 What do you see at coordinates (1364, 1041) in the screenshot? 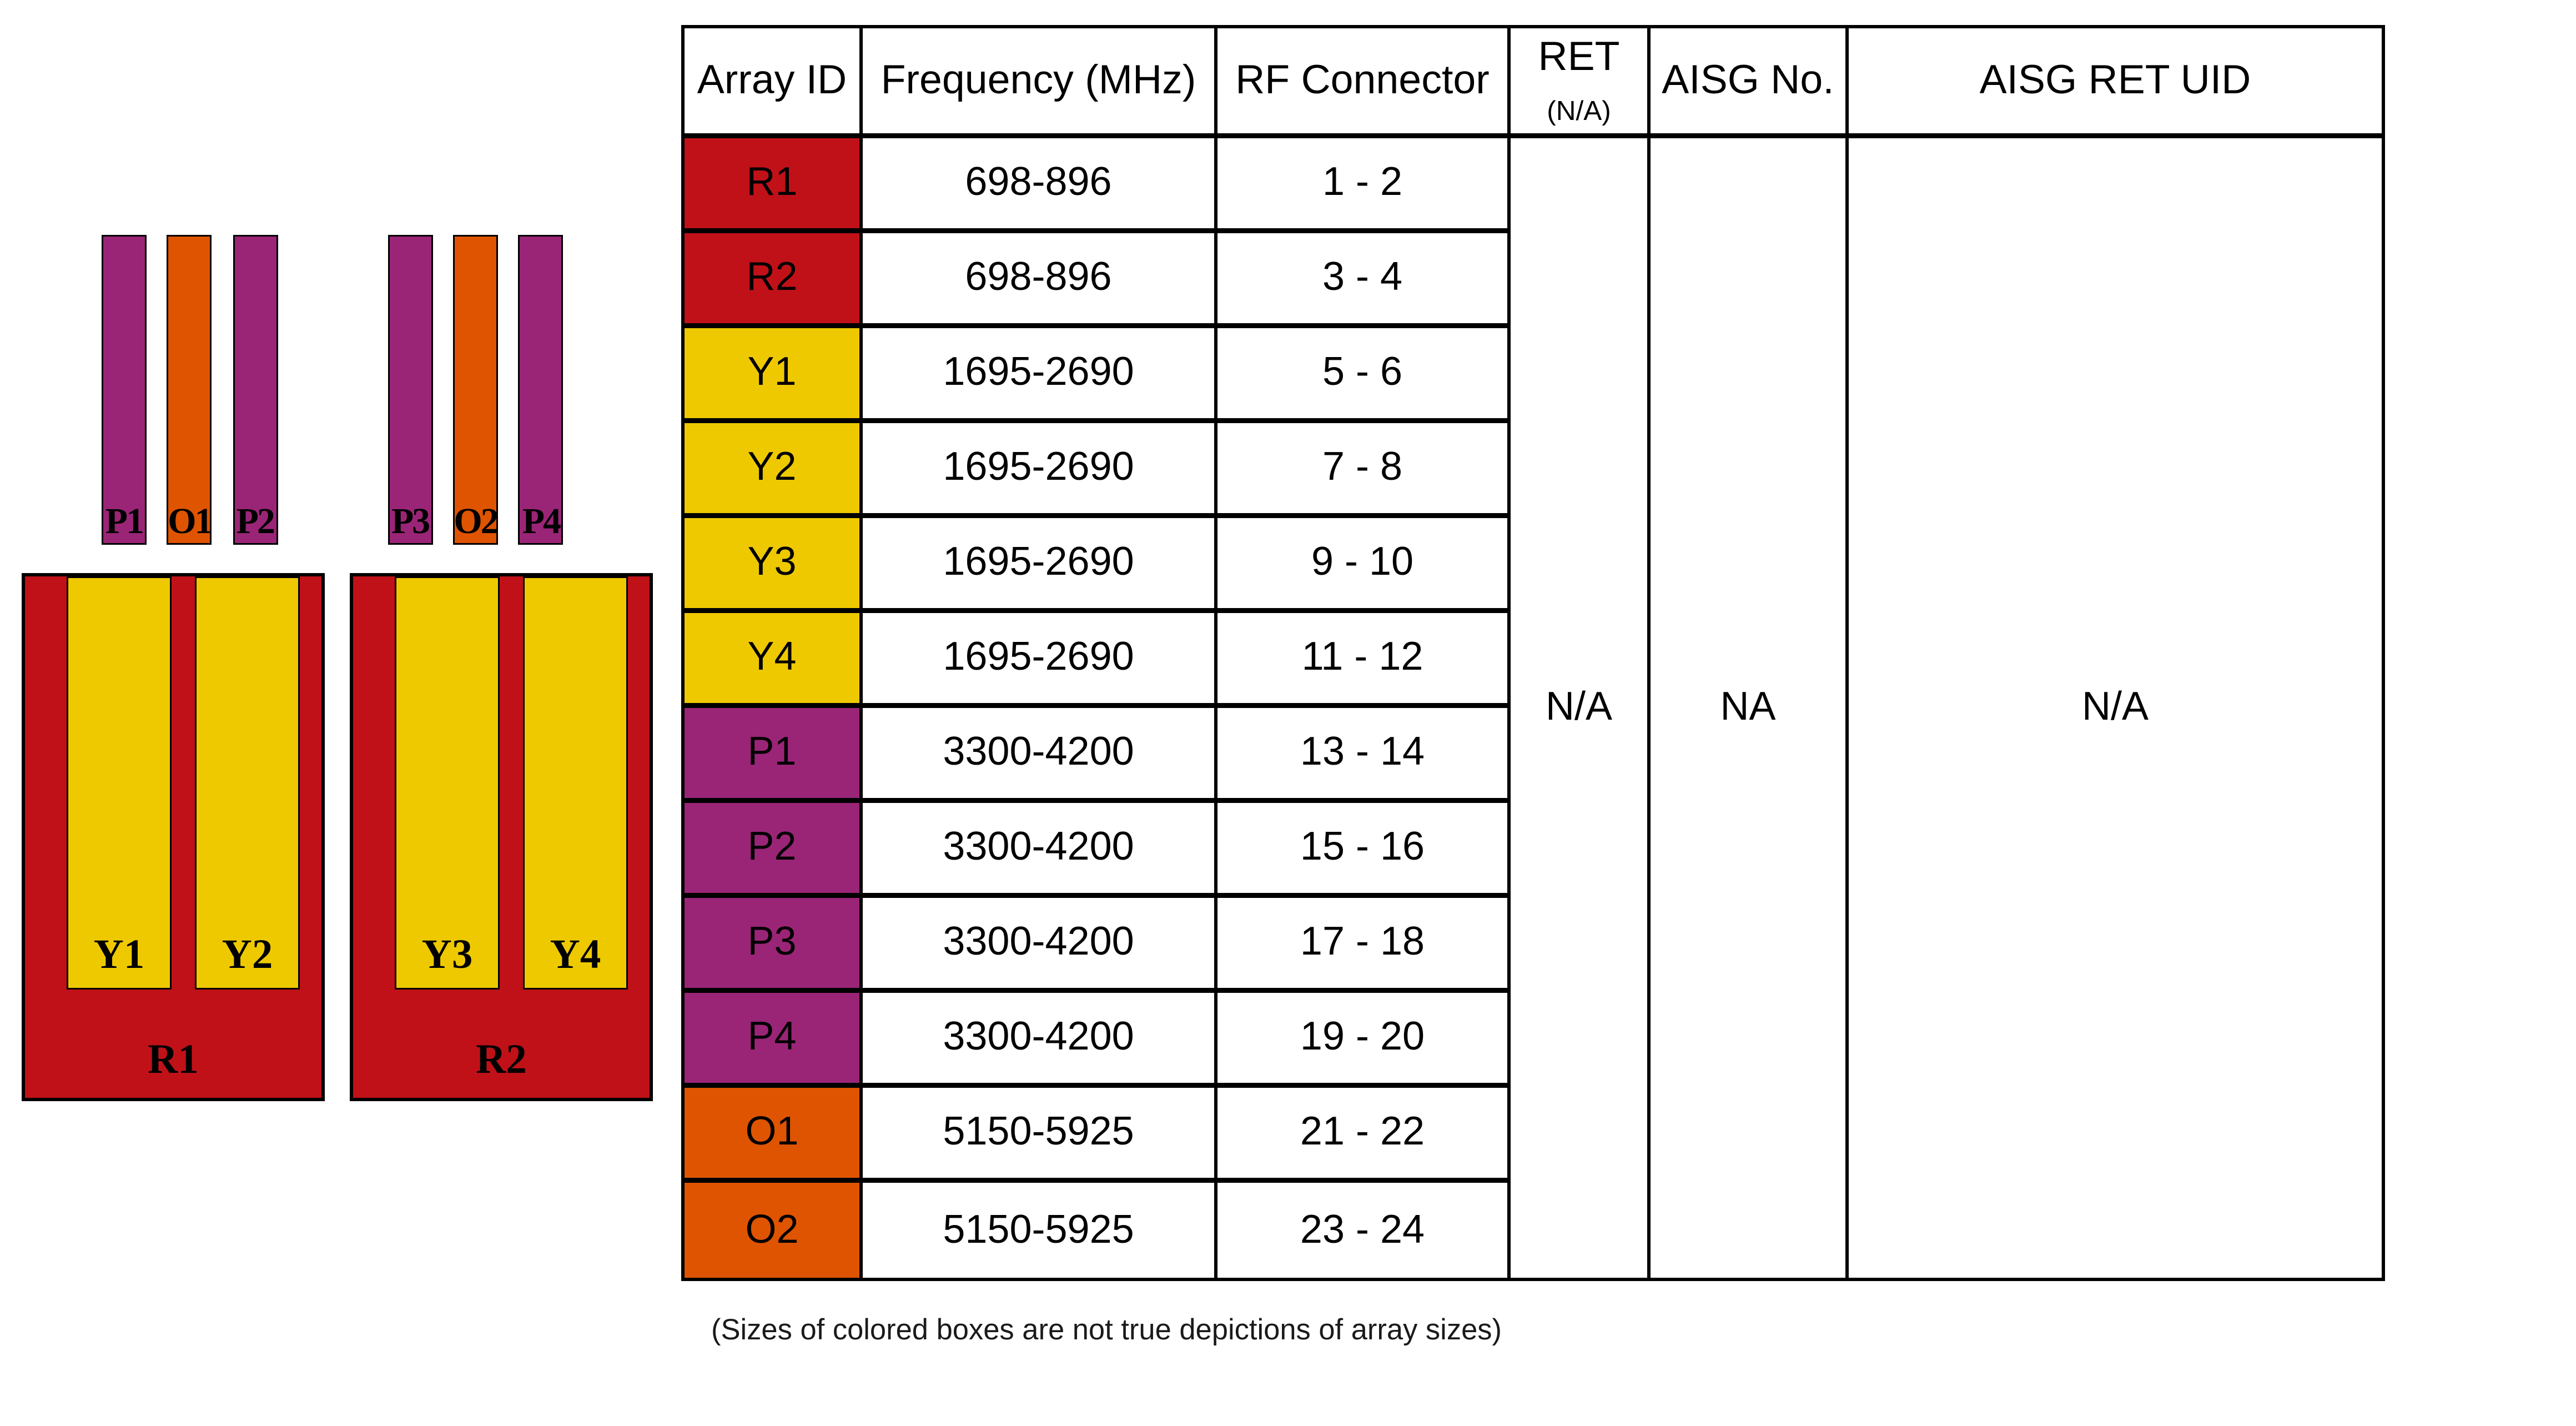
I see `cell-rf-connector-P4: 19 - 20` at bounding box center [1364, 1041].